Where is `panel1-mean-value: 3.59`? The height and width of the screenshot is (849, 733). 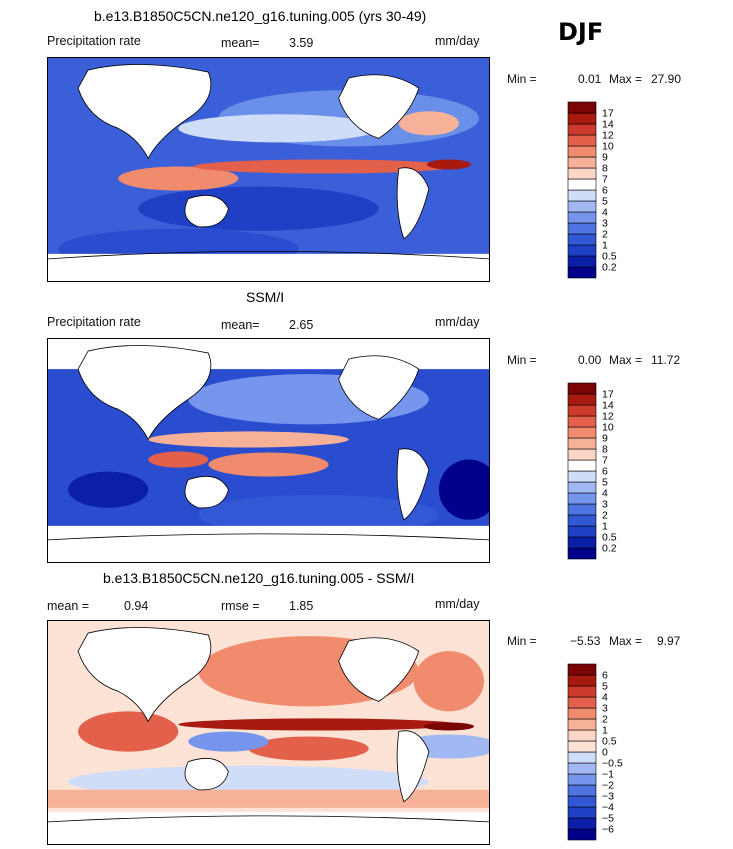
panel1-mean-value: 3.59 is located at coordinates (301, 43).